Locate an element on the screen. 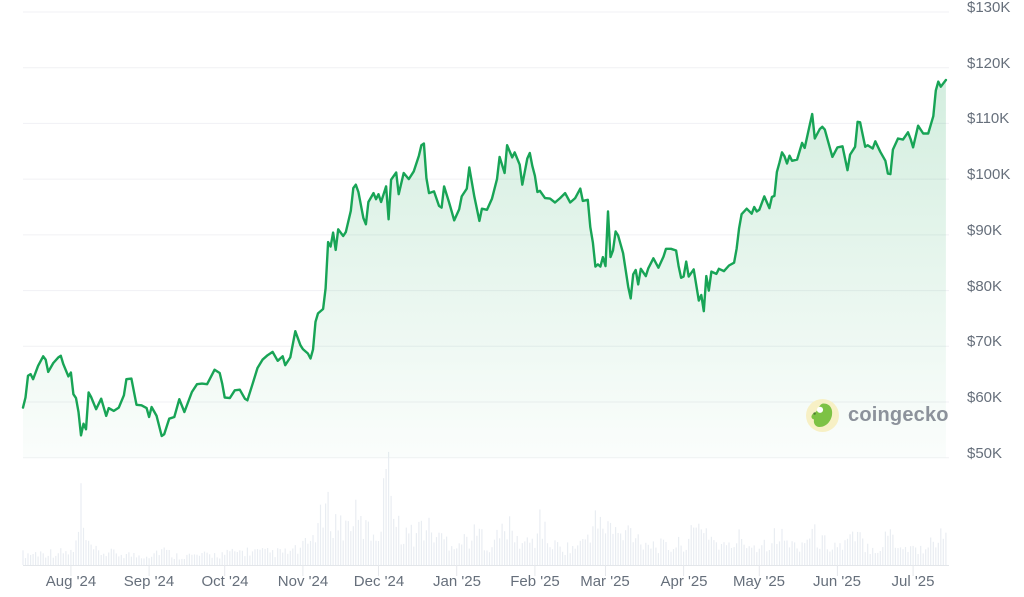 Image resolution: width=1024 pixels, height=597 pixels. x-axis-label: Feb '25 is located at coordinates (535, 581).